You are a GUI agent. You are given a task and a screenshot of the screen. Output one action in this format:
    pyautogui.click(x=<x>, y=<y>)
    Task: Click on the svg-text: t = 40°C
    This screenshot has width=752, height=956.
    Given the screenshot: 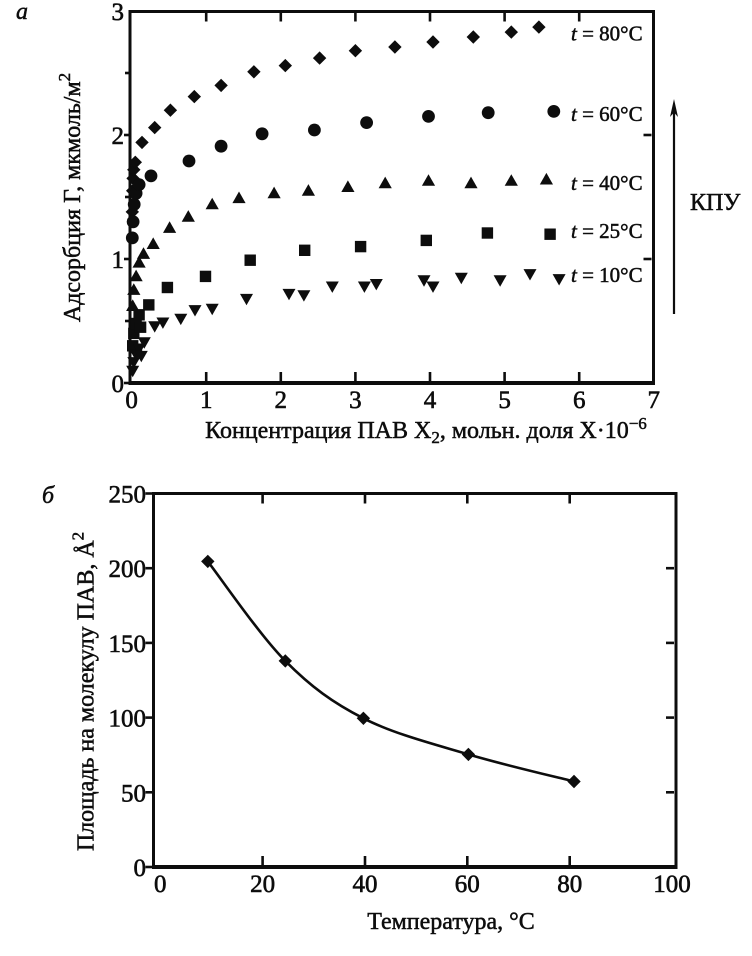 What is the action you would take?
    pyautogui.click(x=607, y=183)
    